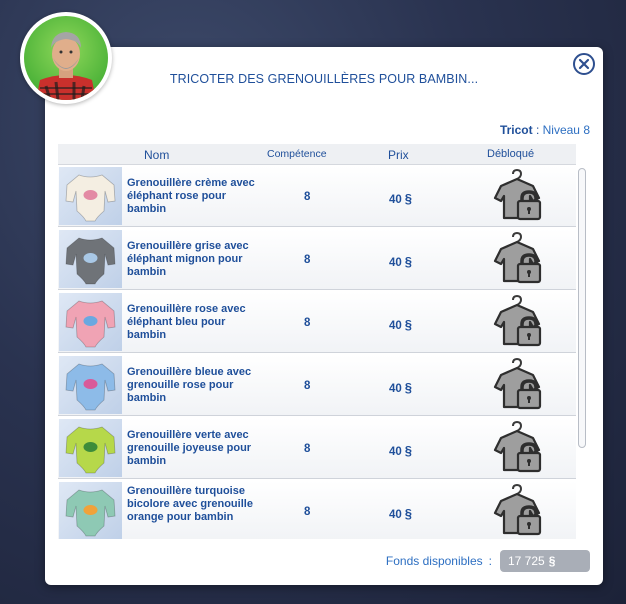 The width and height of the screenshot is (626, 604). I want to click on table-header: Nom Compétence Prix Débloqué, so click(317, 154).